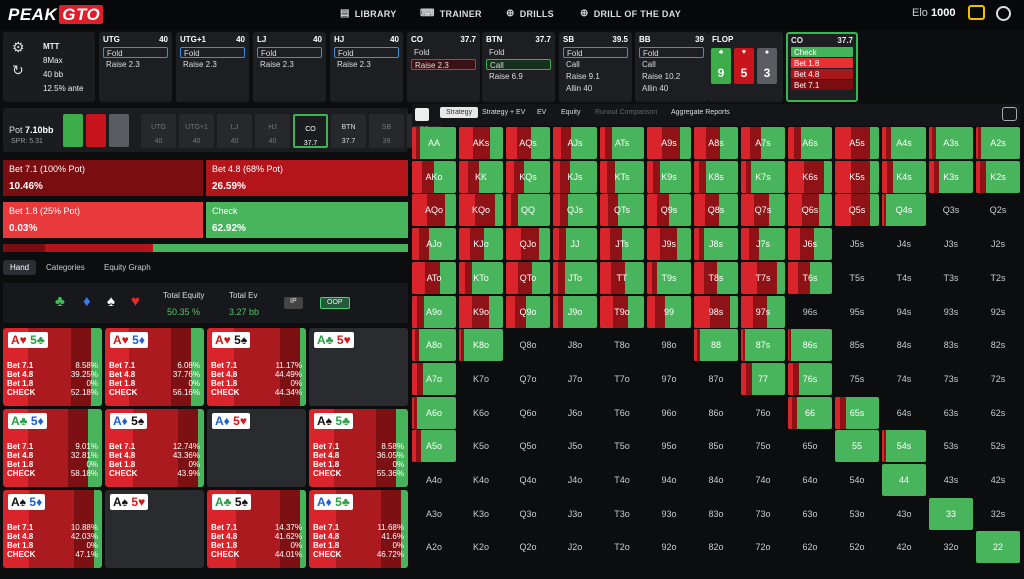 The width and height of the screenshot is (1024, 579). I want to click on pot-player-utg-plus-1: UTG+1 40, so click(196, 131).